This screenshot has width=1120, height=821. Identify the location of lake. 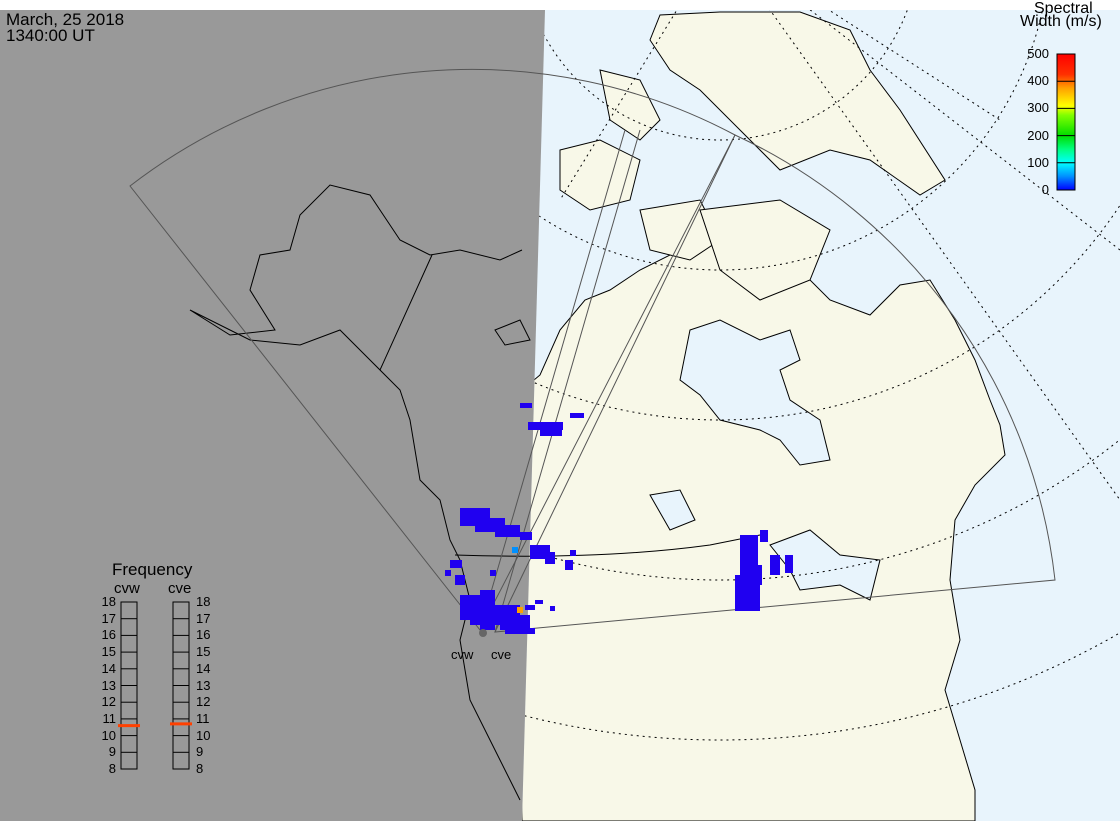
(672, 510).